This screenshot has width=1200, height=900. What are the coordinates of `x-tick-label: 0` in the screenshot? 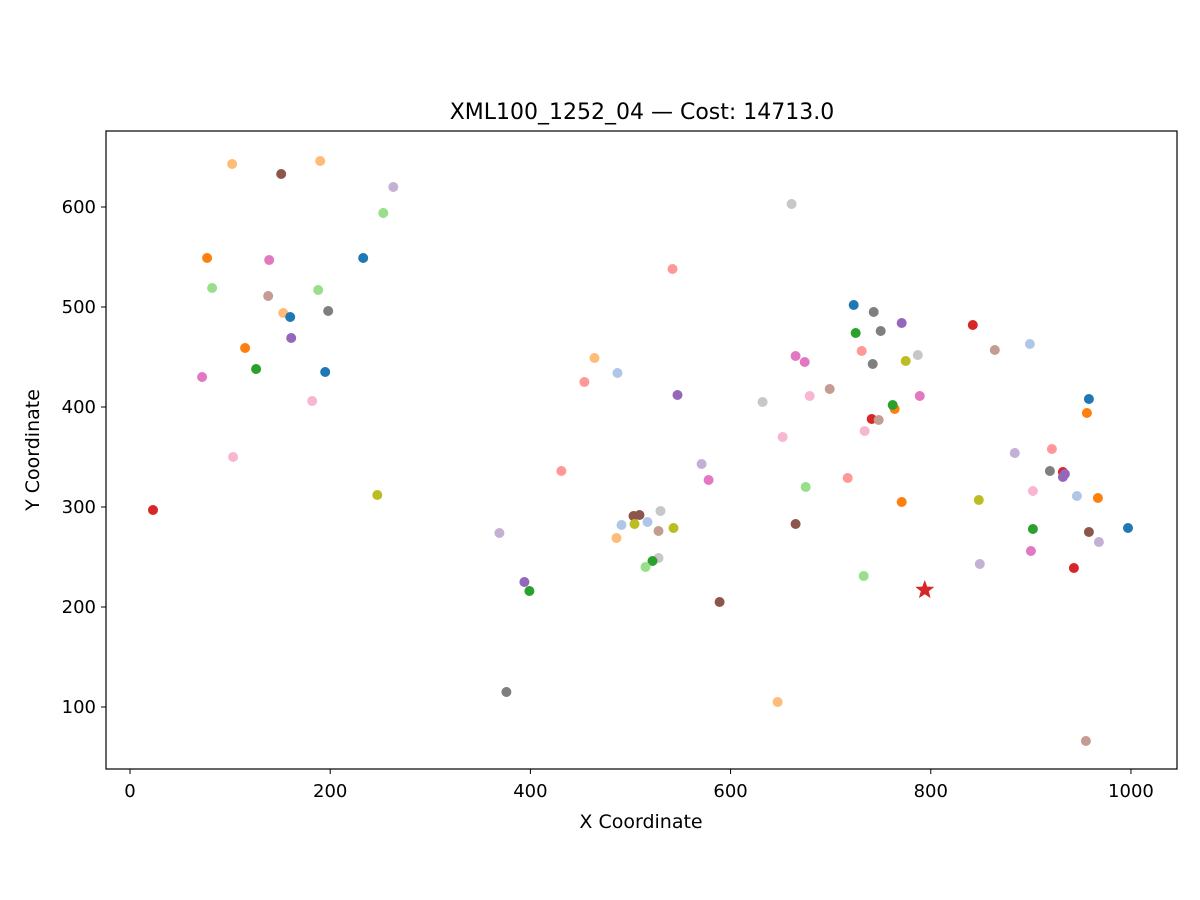 It's located at (129, 791).